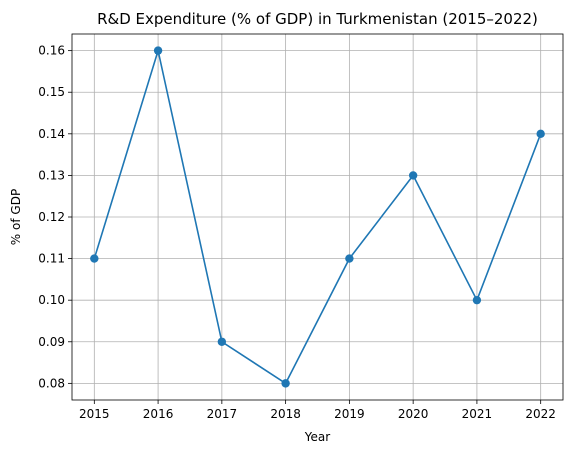 The height and width of the screenshot is (455, 576). Describe the element at coordinates (317, 437) in the screenshot. I see `x-axis-label: Year` at that location.